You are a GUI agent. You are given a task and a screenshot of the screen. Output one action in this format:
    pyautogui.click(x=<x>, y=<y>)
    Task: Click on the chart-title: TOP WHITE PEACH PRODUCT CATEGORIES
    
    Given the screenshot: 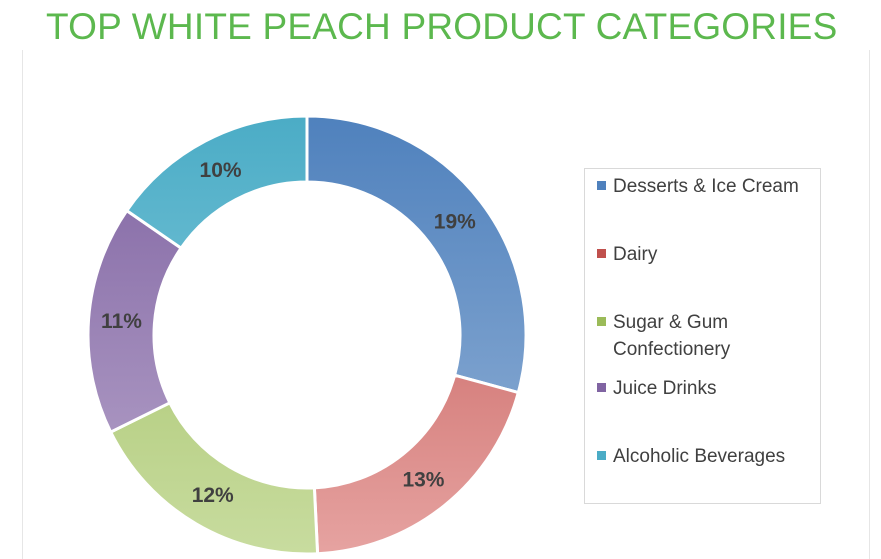 What is the action you would take?
    pyautogui.click(x=442, y=26)
    